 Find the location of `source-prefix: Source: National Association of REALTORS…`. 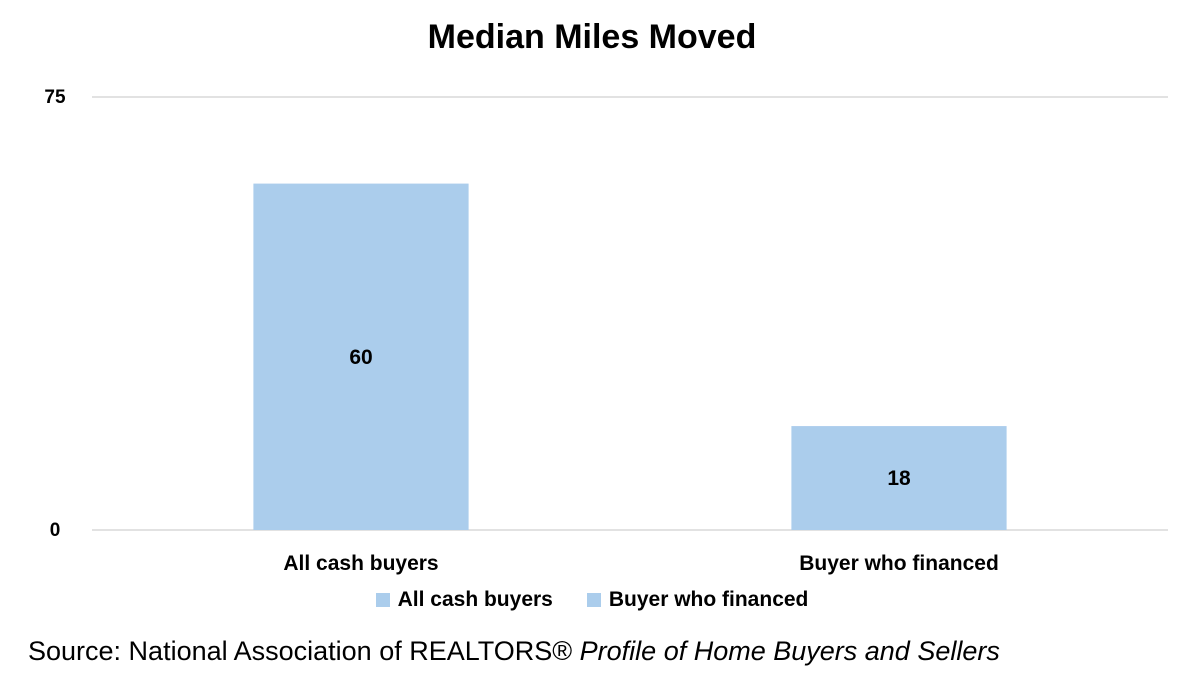

source-prefix: Source: National Association of REALTORS… is located at coordinates (304, 651).